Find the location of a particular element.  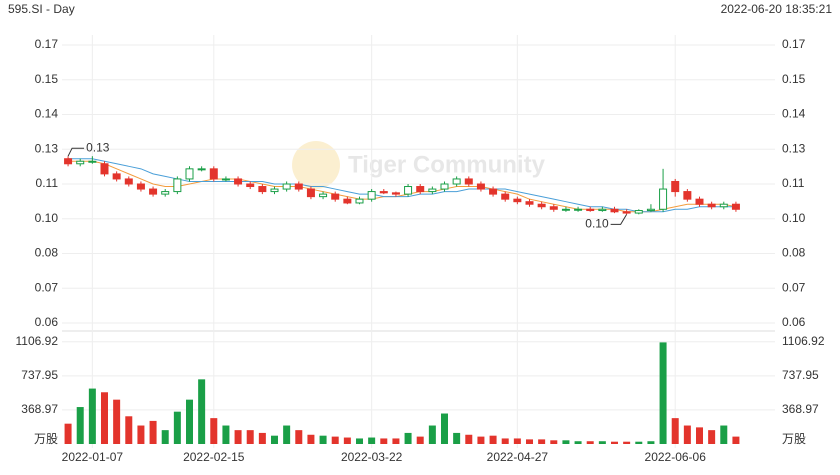

x-tick-label: 2022-06-06 is located at coordinates (676, 457).